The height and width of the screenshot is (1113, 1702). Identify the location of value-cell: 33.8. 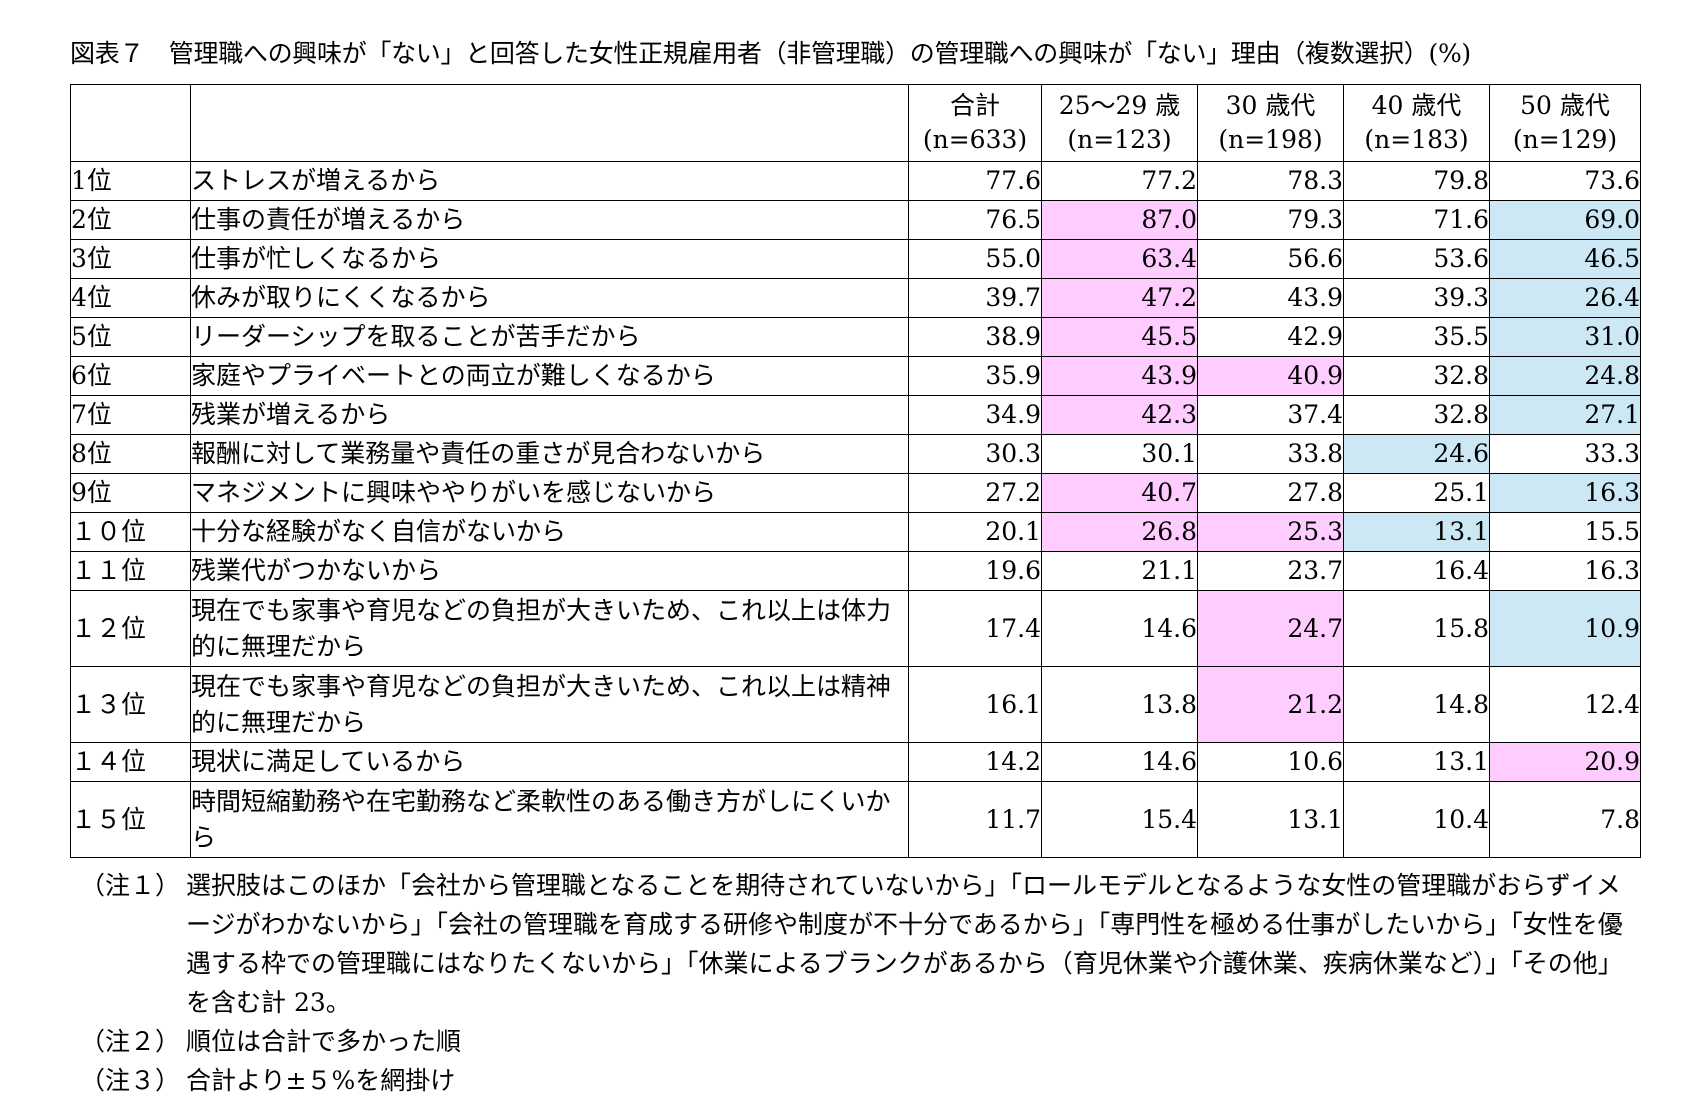
(1270, 454).